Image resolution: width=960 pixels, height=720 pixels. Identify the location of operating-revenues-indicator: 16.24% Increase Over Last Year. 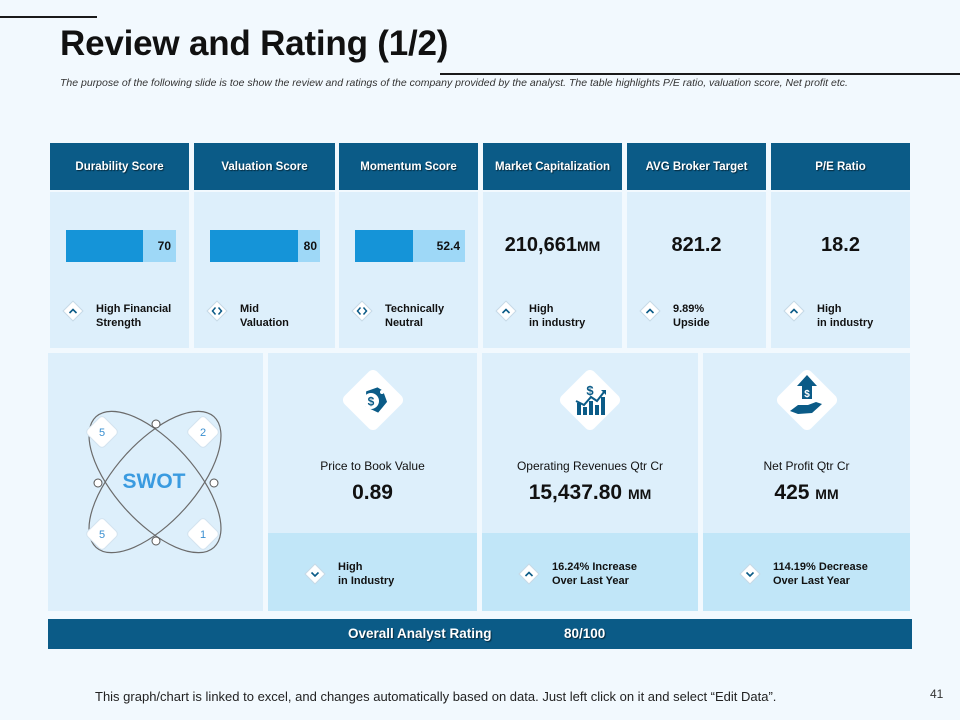
(595, 574).